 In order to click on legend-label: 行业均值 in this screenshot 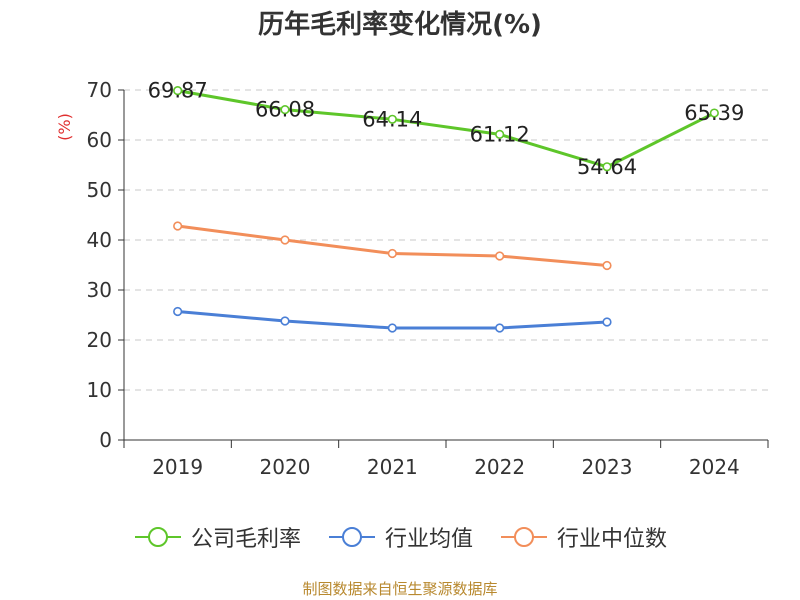, I will do `click(428, 539)`.